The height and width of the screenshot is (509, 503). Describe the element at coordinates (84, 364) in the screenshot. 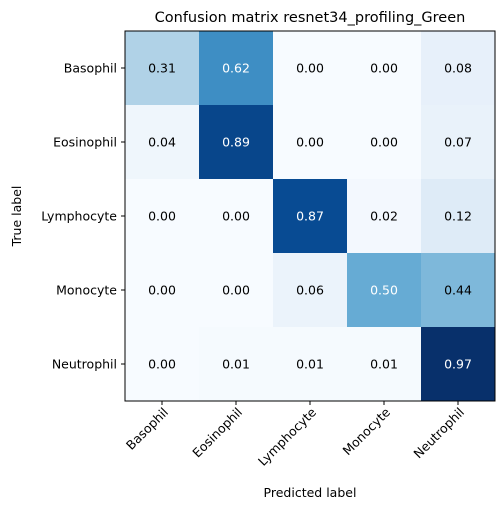

I see `y-tick-label: Neutrophil` at that location.